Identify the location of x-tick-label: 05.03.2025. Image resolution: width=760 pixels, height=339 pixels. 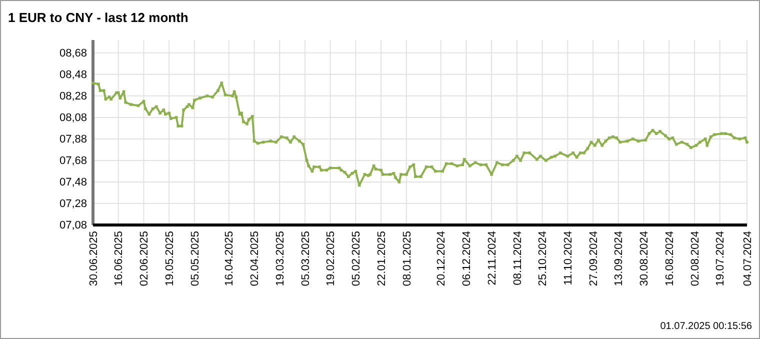
(306, 258).